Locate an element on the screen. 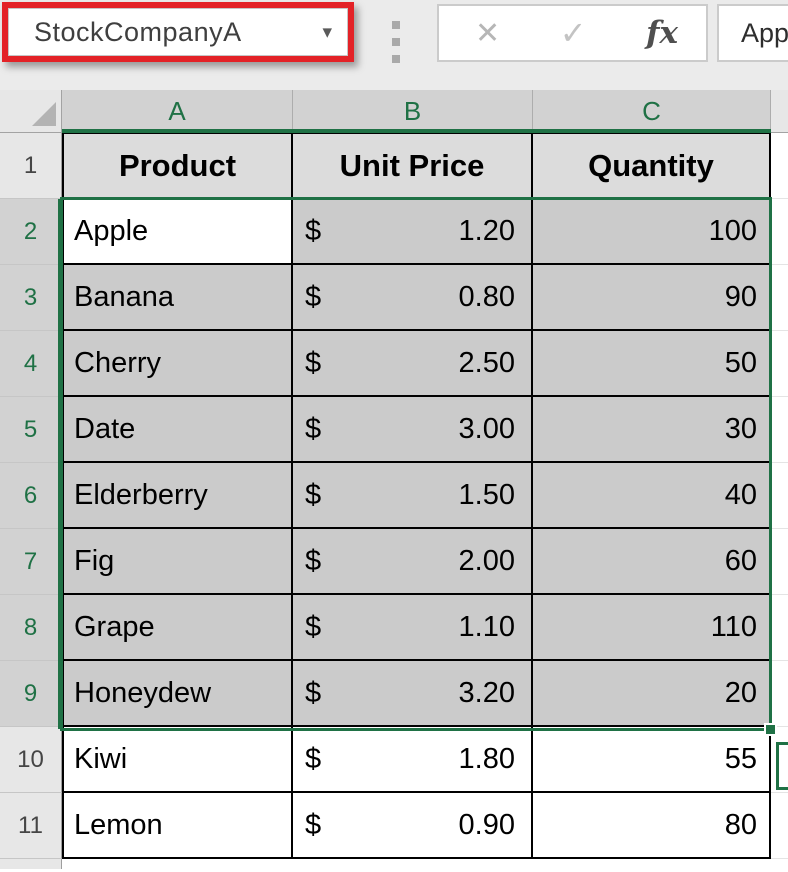  cell-c7: 60 is located at coordinates (652, 562).